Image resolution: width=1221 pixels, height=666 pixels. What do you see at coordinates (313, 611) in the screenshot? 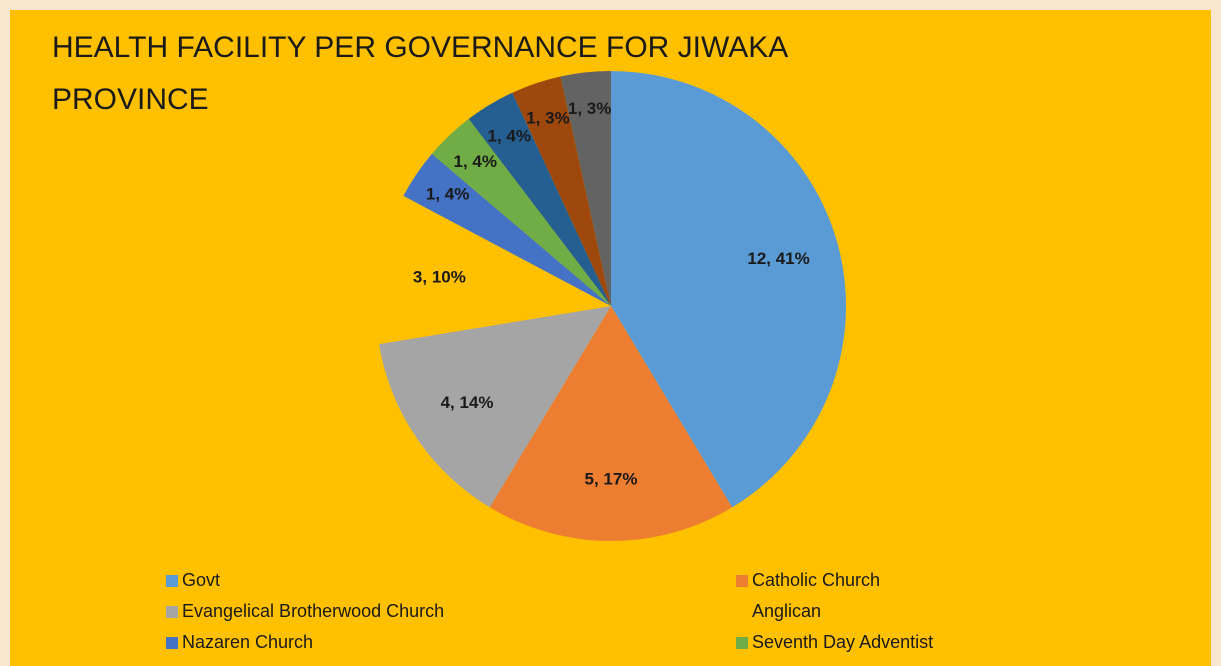
I see `legend-label: Evangelical Brotherwood Church` at bounding box center [313, 611].